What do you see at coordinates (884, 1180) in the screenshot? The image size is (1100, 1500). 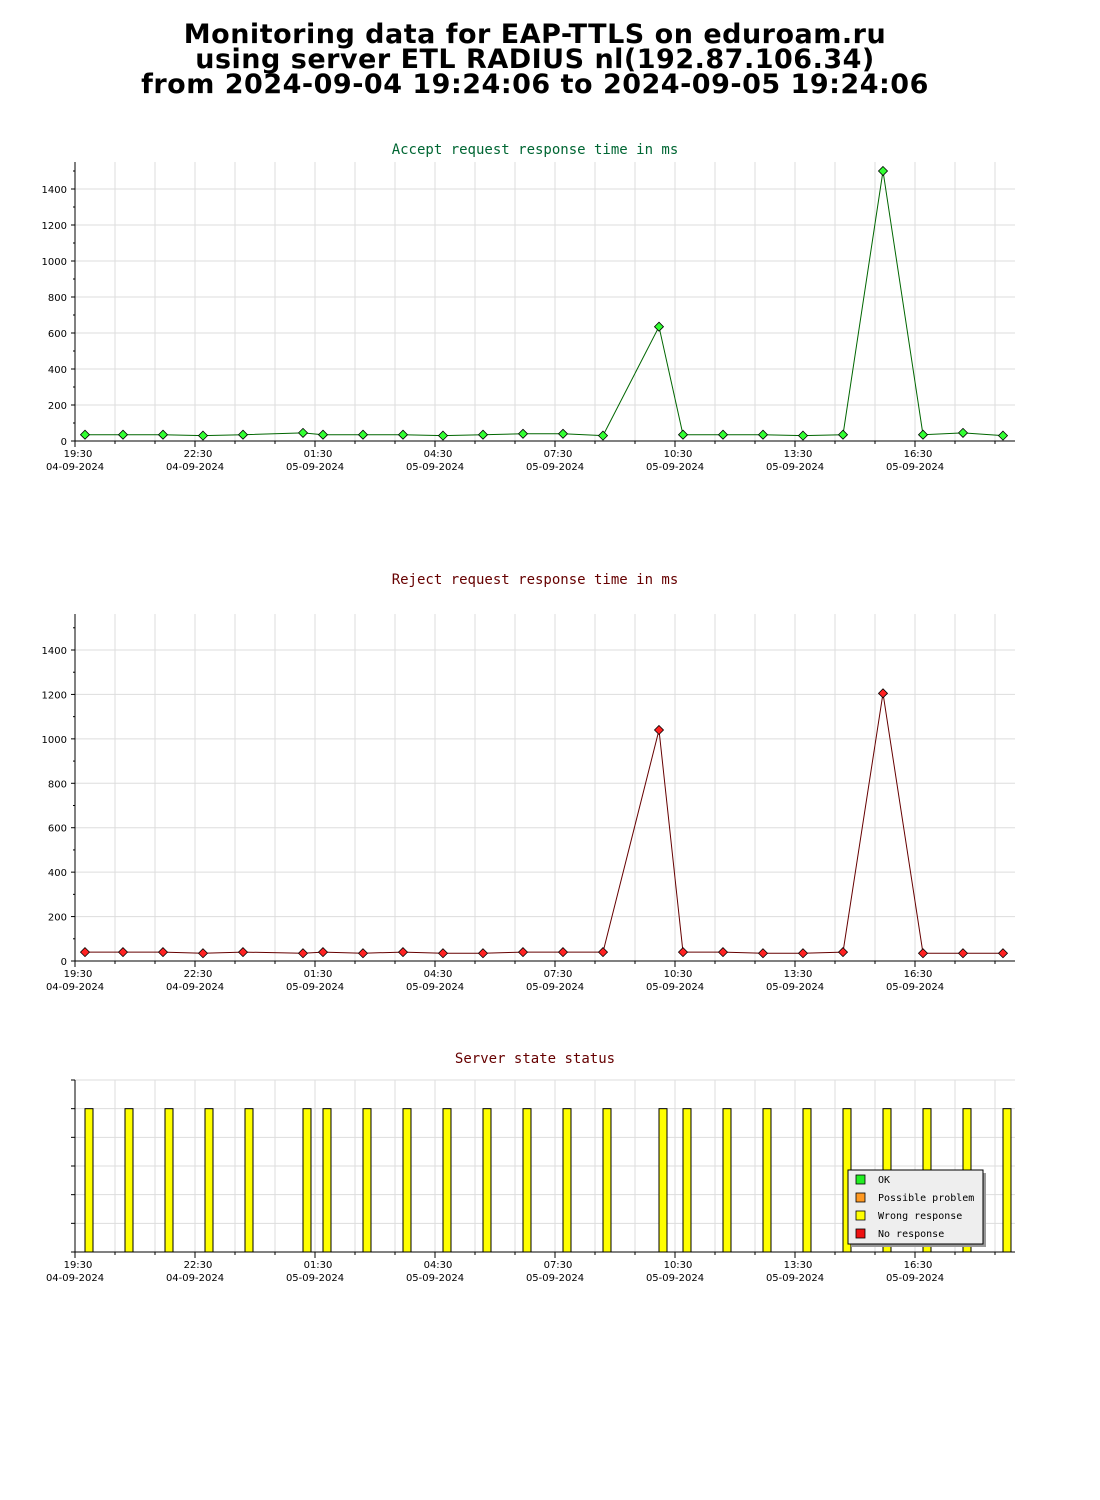 I see `legend-label: OK` at bounding box center [884, 1180].